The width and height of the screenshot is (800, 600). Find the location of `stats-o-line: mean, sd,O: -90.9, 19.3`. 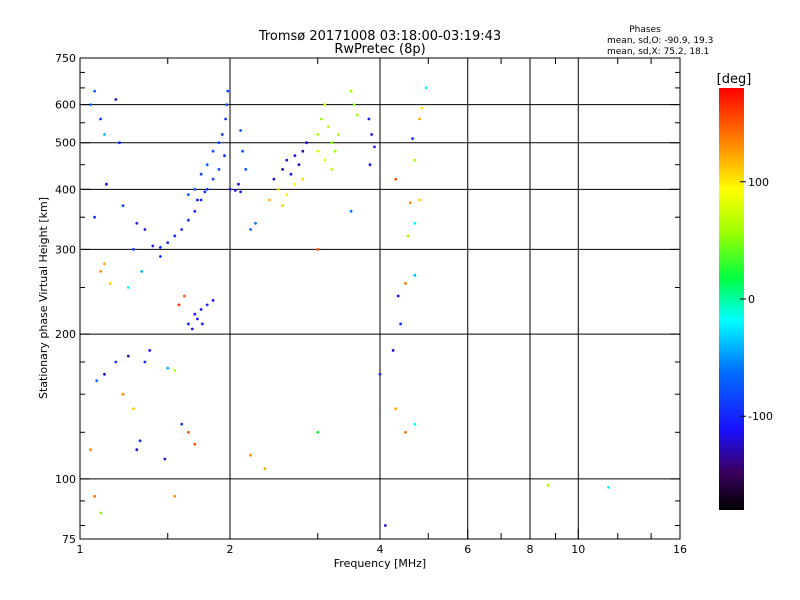

stats-o-line: mean, sd,O: -90.9, 19.3 is located at coordinates (660, 41).